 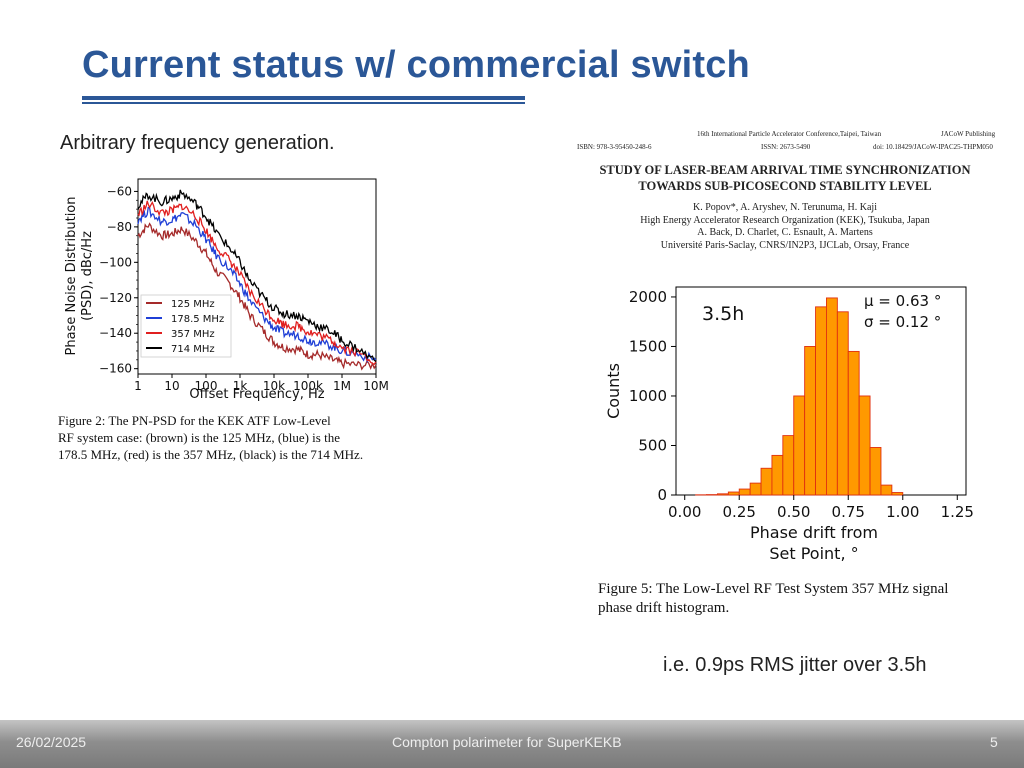 What do you see at coordinates (793, 512) in the screenshot?
I see `hist-x-tick-label: 0.50` at bounding box center [793, 512].